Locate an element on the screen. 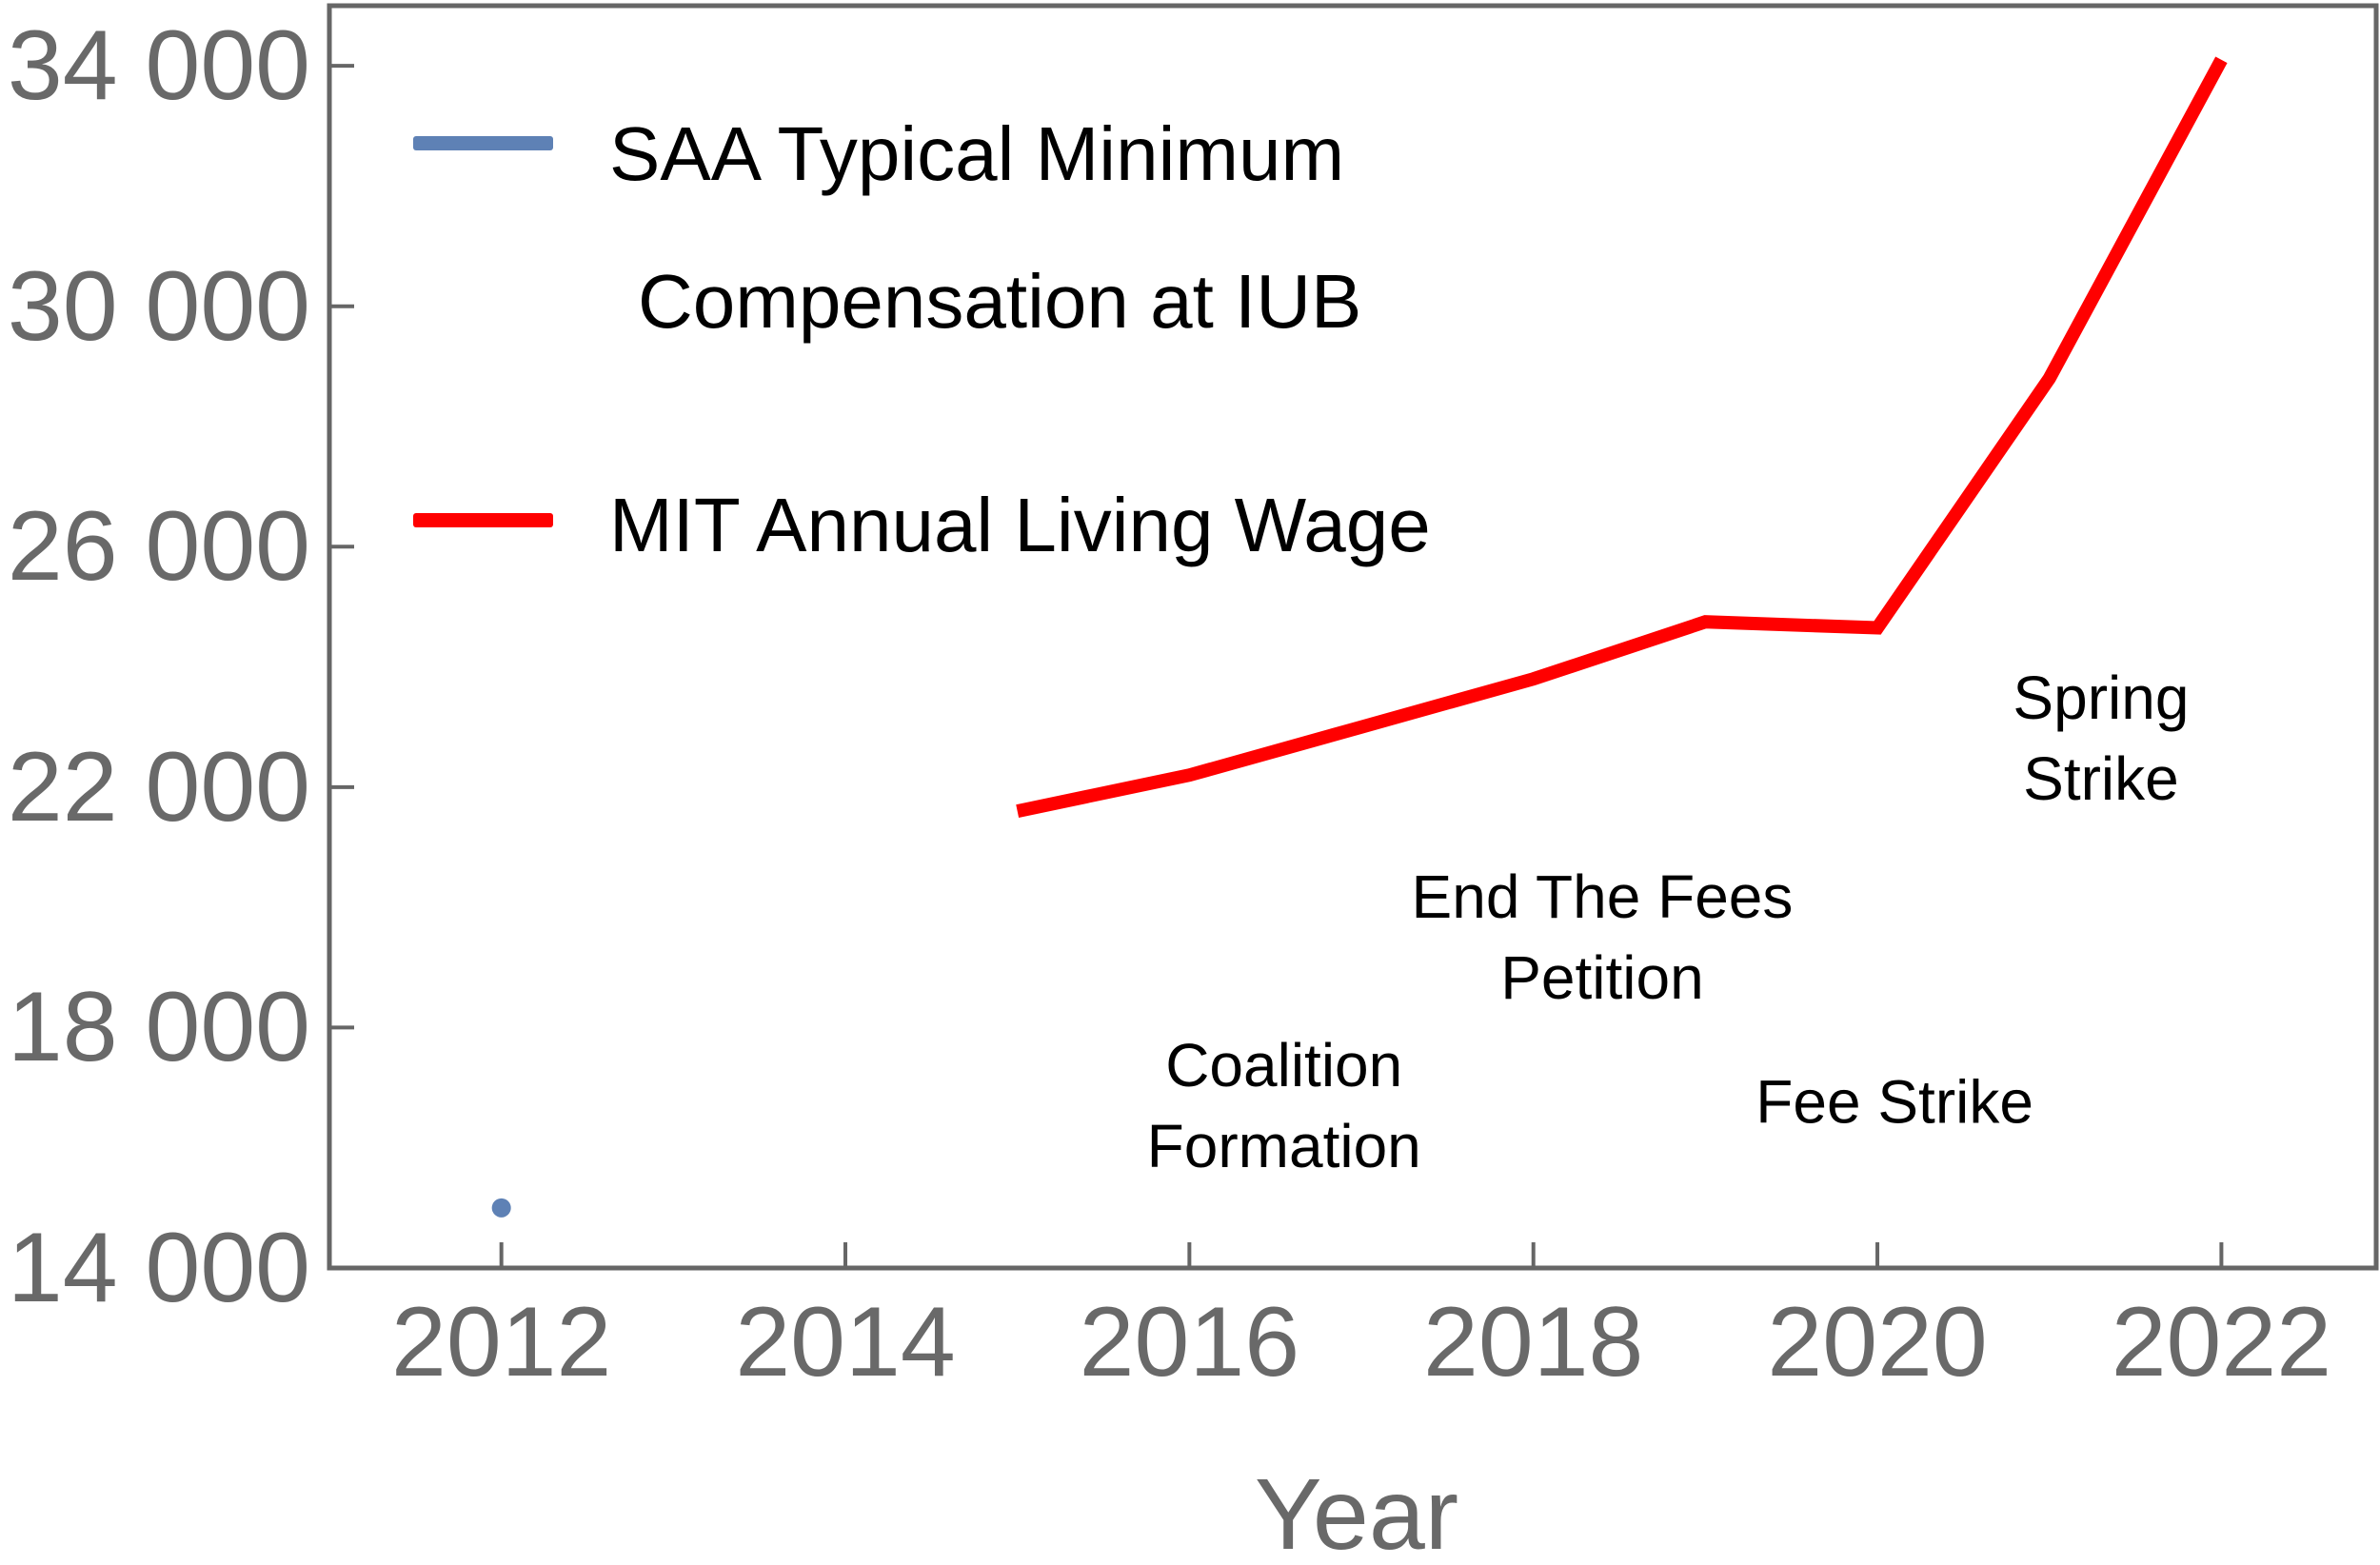 Image resolution: width=2380 pixels, height=1565 pixels. y-tick-label: 22 000 is located at coordinates (158, 786).